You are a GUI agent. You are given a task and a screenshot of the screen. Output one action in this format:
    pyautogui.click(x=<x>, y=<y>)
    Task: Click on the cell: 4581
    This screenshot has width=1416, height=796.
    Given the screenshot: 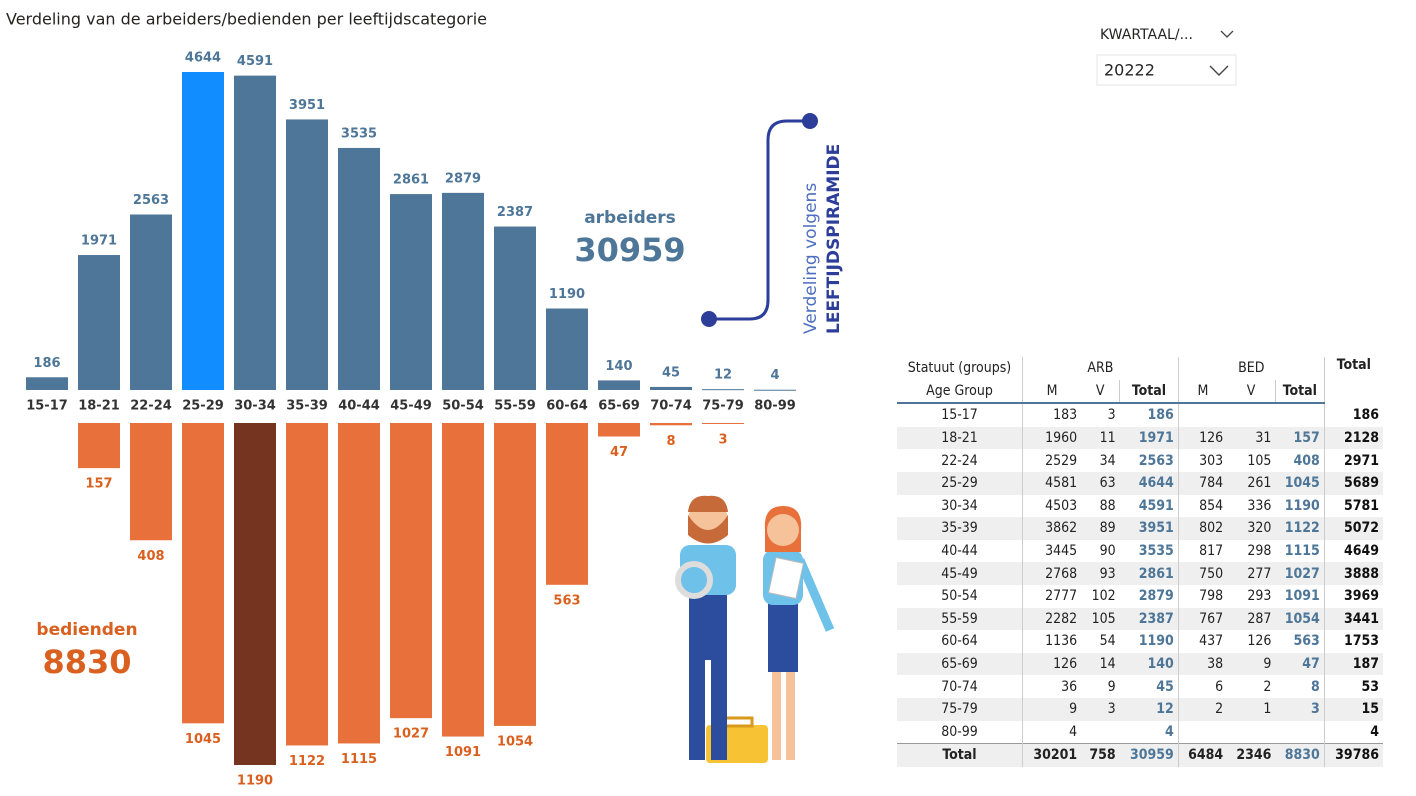 What is the action you would take?
    pyautogui.click(x=1052, y=483)
    